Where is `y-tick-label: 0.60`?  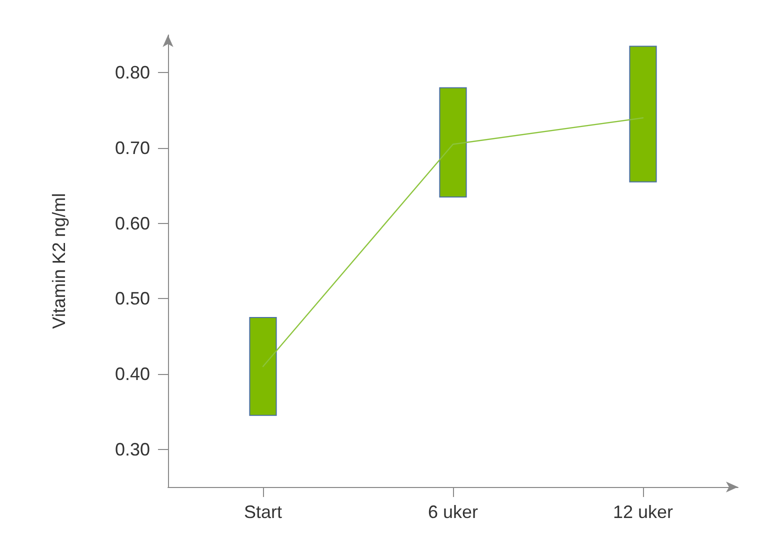 y-tick-label: 0.60 is located at coordinates (132, 223).